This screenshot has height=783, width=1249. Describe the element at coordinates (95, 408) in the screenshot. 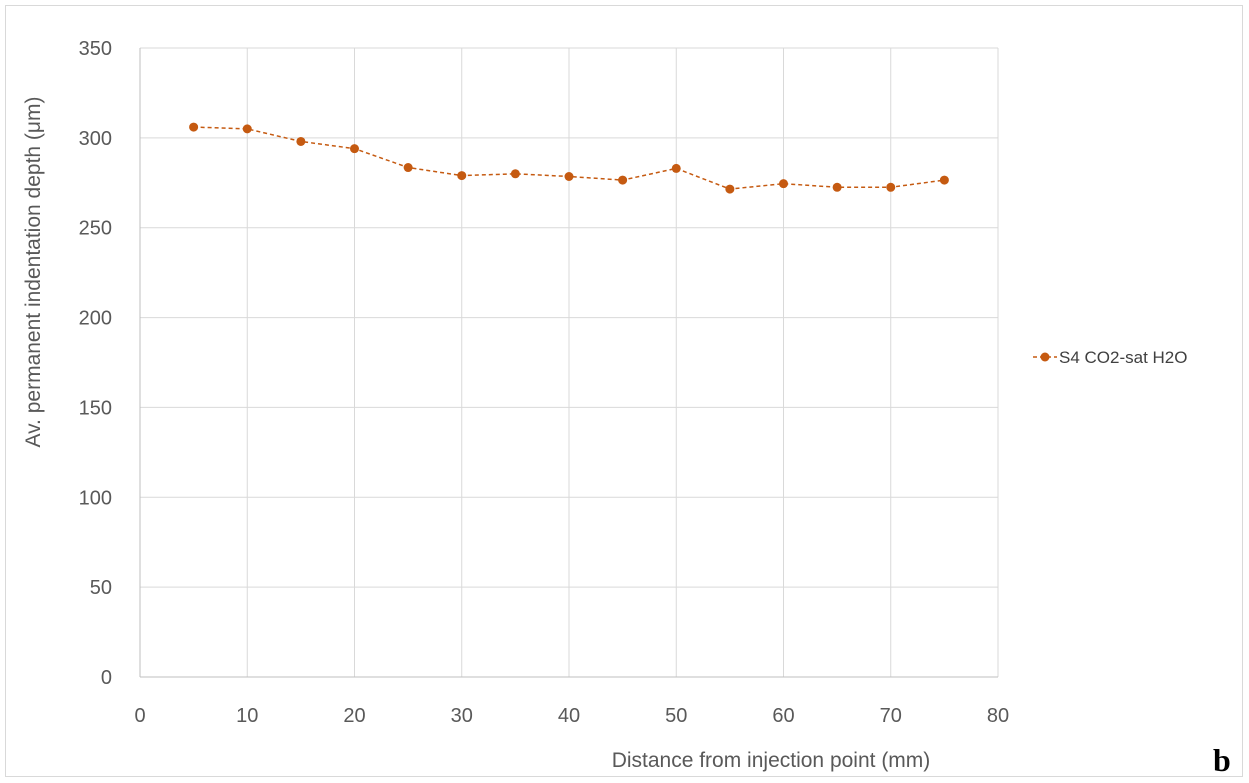

I see `y-tick-label: 150` at that location.